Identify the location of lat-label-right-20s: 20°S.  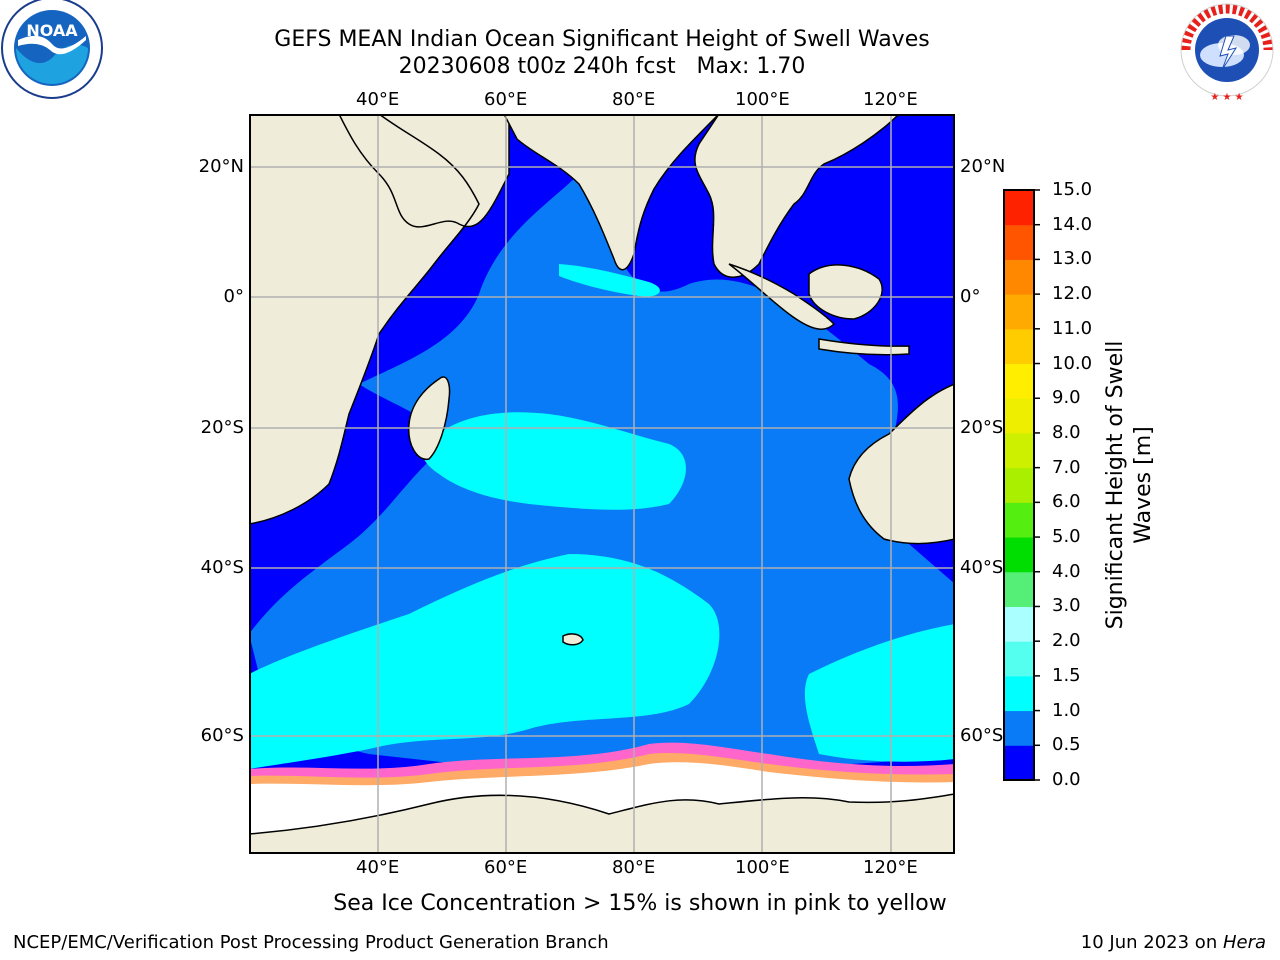
(982, 427).